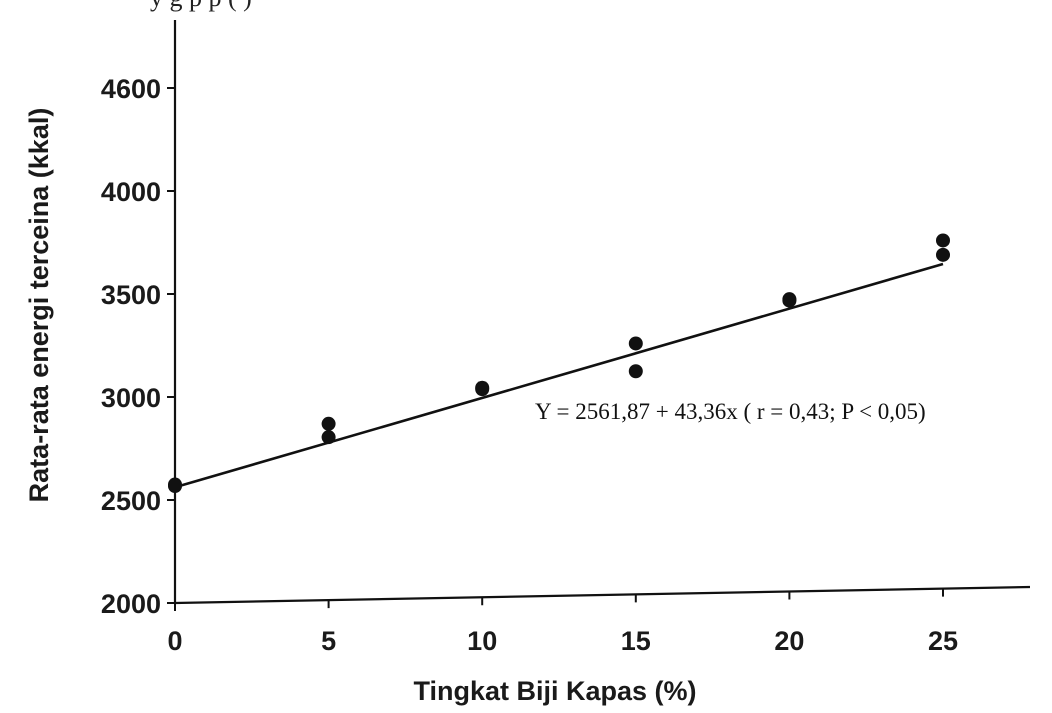 This screenshot has height=713, width=1052. I want to click on top-text-fragment: y g p p ( ), so click(201, 6).